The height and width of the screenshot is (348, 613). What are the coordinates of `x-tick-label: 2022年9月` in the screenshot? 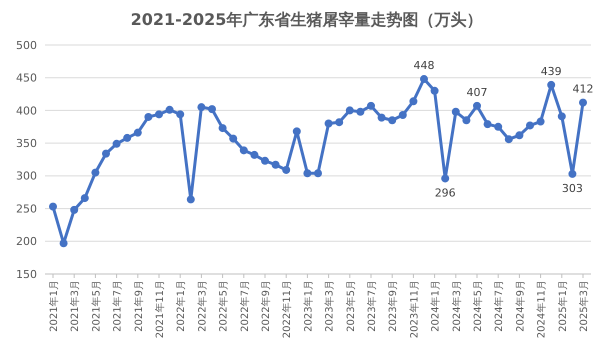 It's located at (266, 306).